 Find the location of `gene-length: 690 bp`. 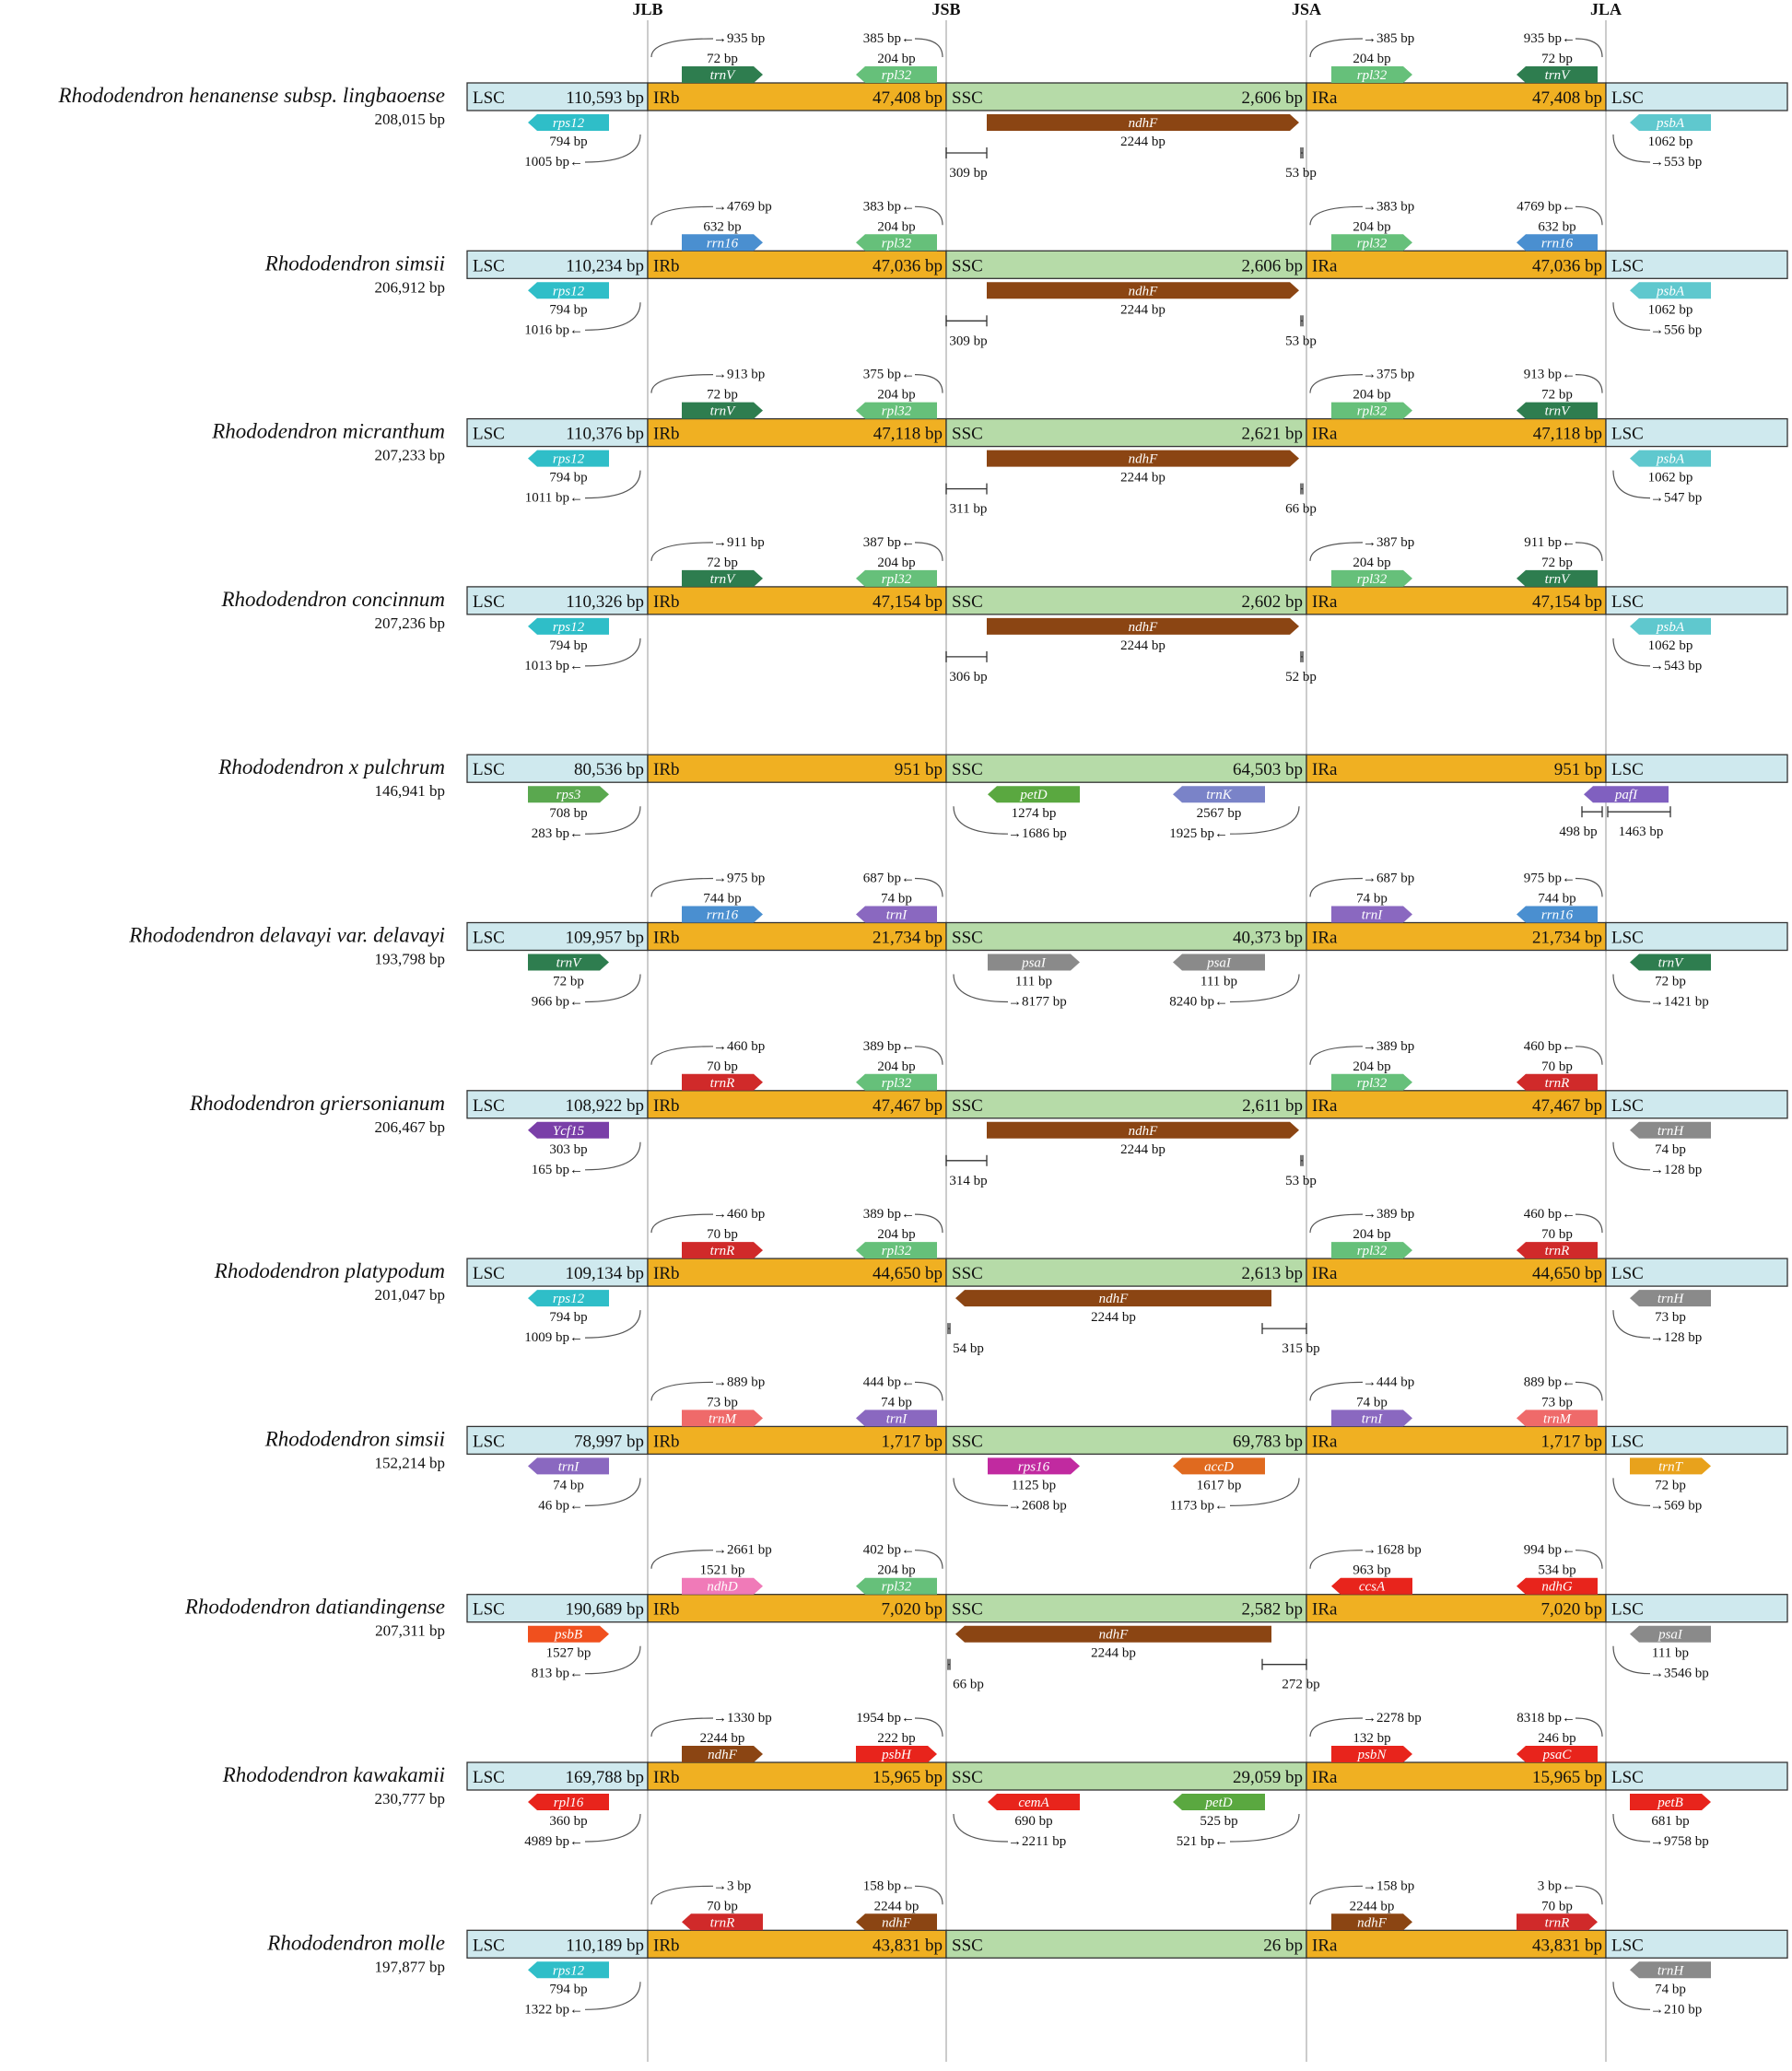

gene-length: 690 bp is located at coordinates (1033, 1821).